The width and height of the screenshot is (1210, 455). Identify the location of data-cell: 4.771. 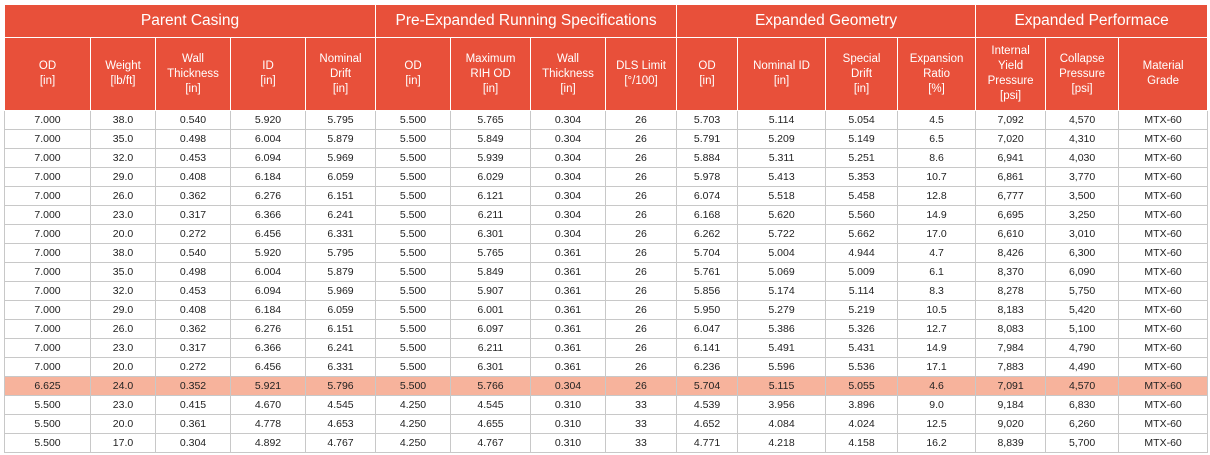
(707, 443).